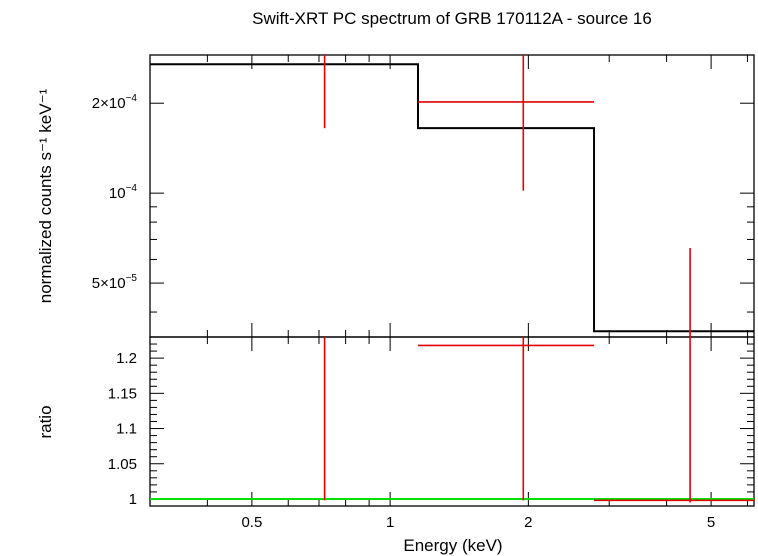 This screenshot has width=758, height=556. I want to click on top-y-tick-label: 10−4, so click(123, 192).